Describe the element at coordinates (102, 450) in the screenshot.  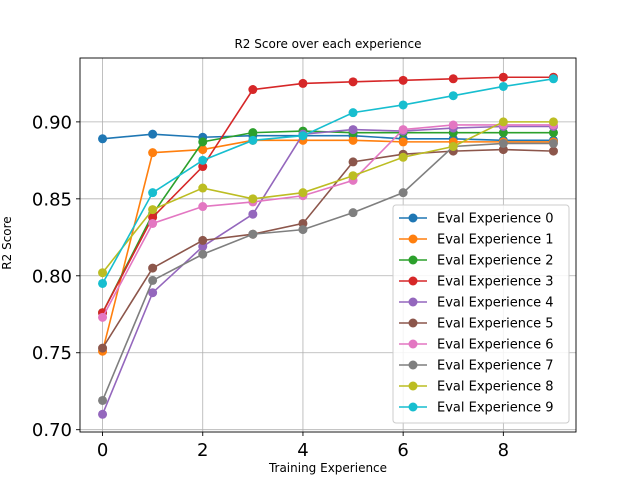
I see `x-tick-label: 0` at that location.